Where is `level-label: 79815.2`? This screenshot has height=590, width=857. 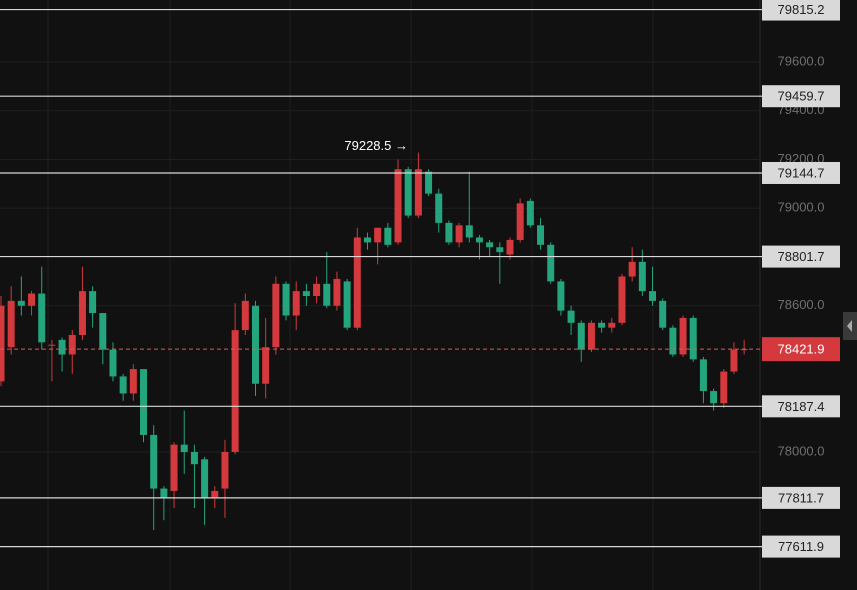 level-label: 79815.2 is located at coordinates (801, 9).